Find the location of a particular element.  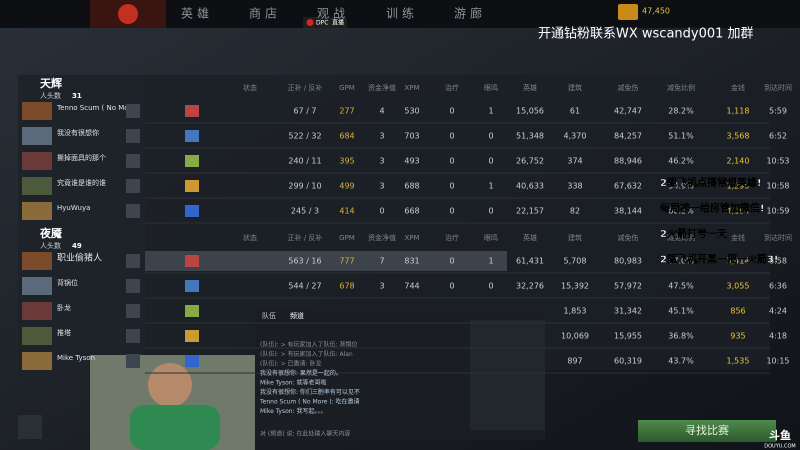

live-dot is located at coordinates (310, 22).